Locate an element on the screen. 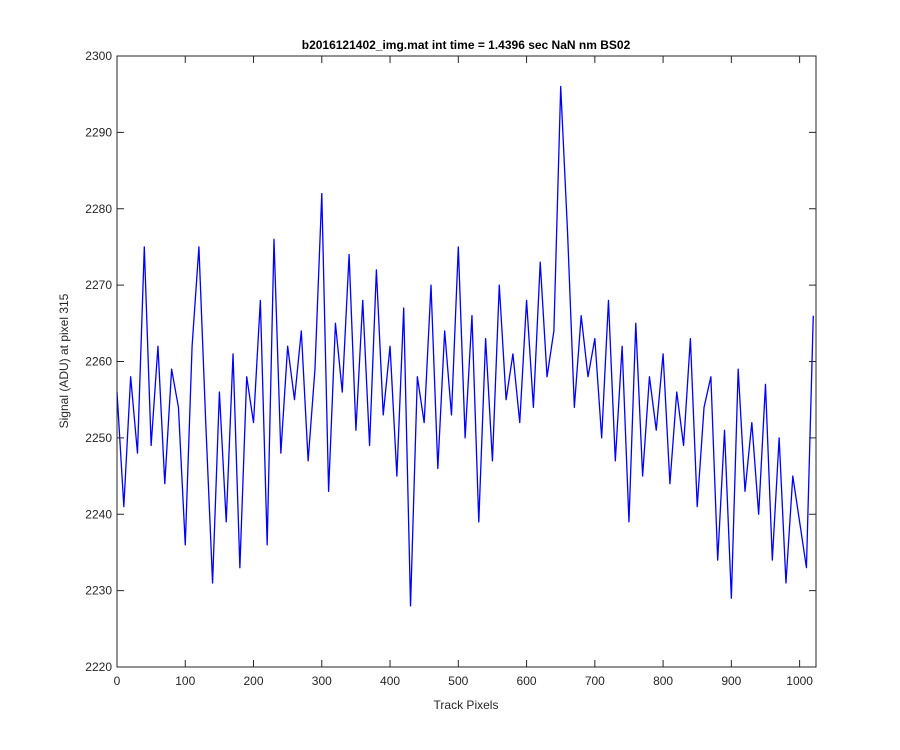 This screenshot has height=750, width=900. y-axis-label: Signal (ADU) at pixel 315 is located at coordinates (64, 360).